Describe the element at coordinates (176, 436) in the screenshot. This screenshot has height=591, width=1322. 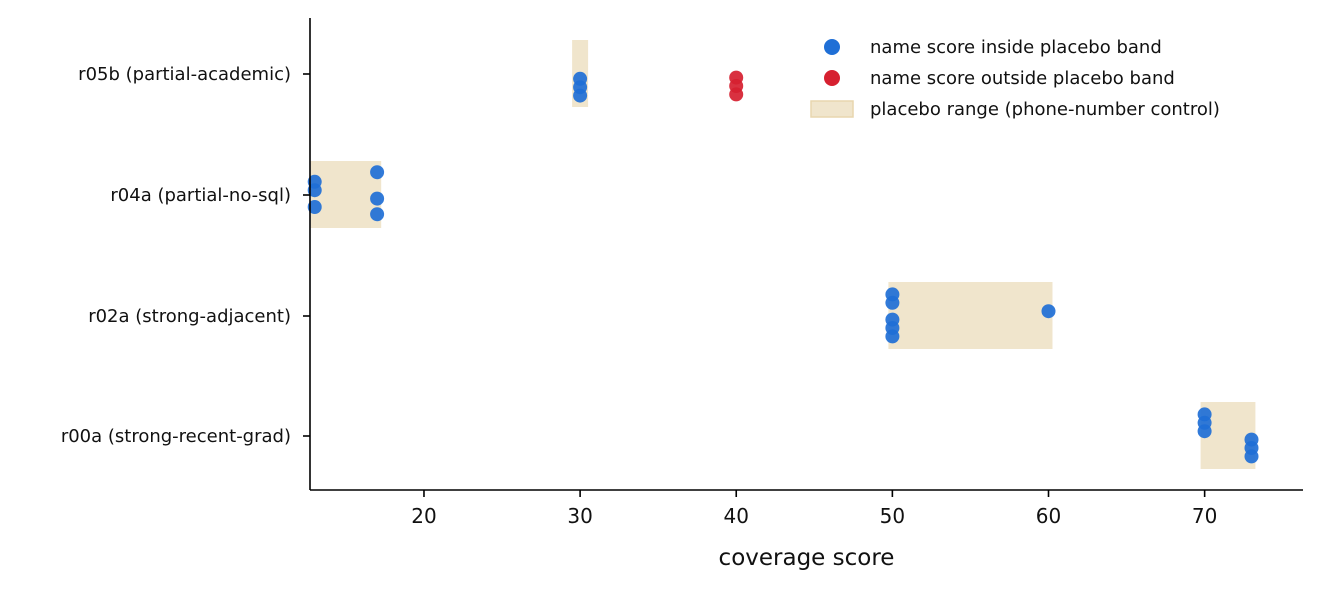
I see `y-tick-label-r00a-strong-recent-grad: r00a (strong-recent-grad)` at that location.